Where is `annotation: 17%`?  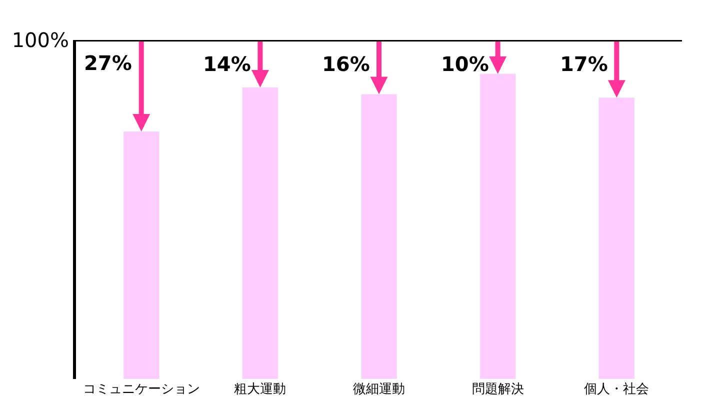 annotation: 17% is located at coordinates (584, 64).